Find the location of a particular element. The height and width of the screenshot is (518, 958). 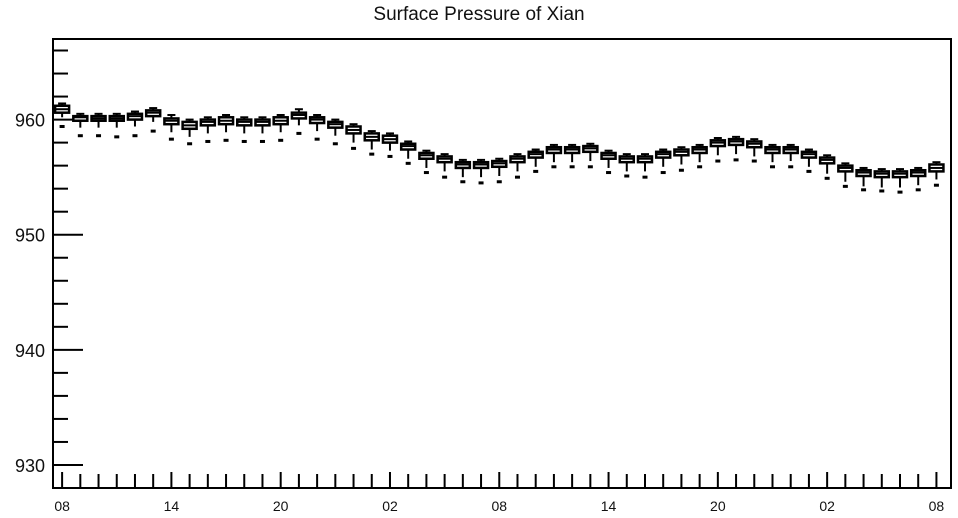

x-tick-label: 08 is located at coordinates (937, 506).